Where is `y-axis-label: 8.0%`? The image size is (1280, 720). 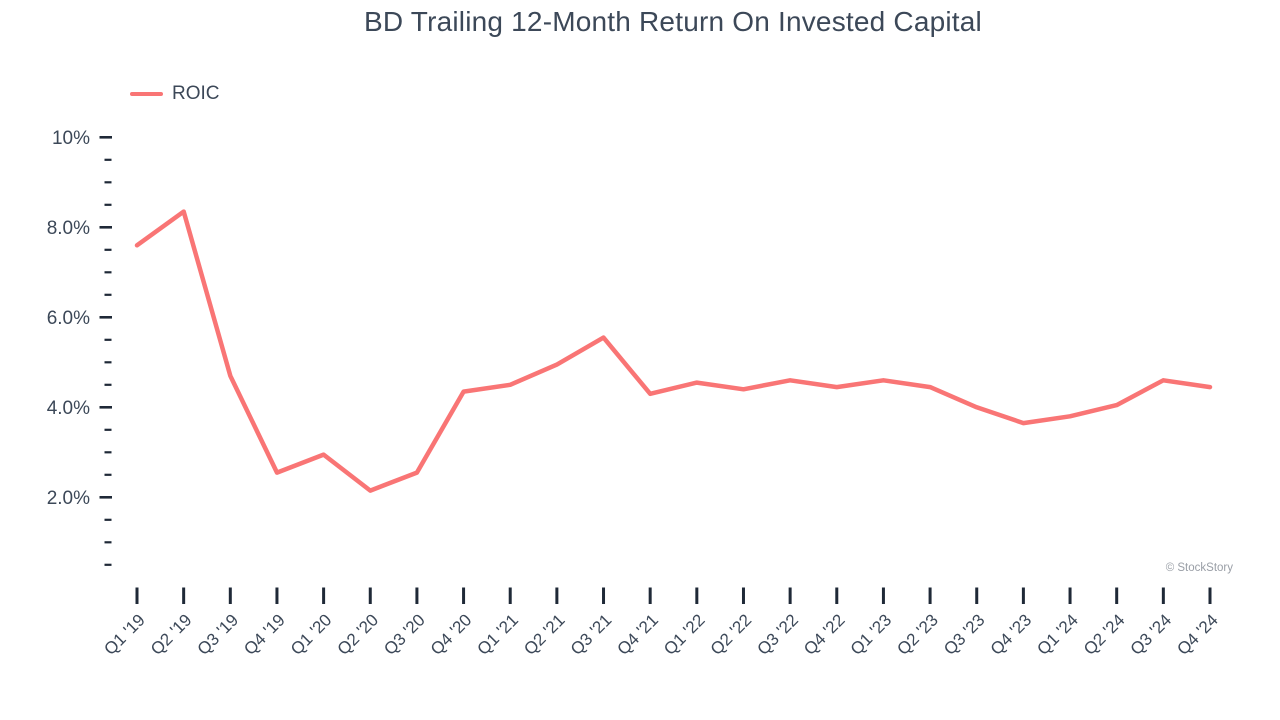 y-axis-label: 8.0% is located at coordinates (68, 228).